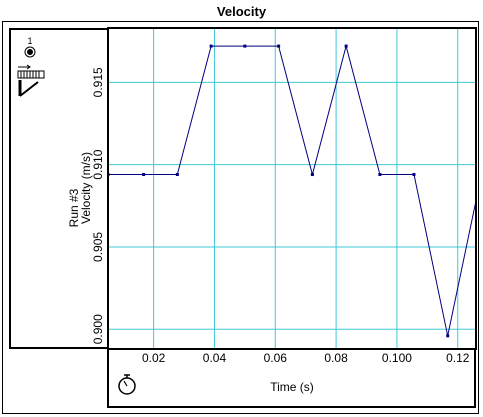 The height and width of the screenshot is (417, 483). I want to click on x-tick-labels: 0.02 0.04 0.06 0.08 0.100 0.12, so click(306, 358).